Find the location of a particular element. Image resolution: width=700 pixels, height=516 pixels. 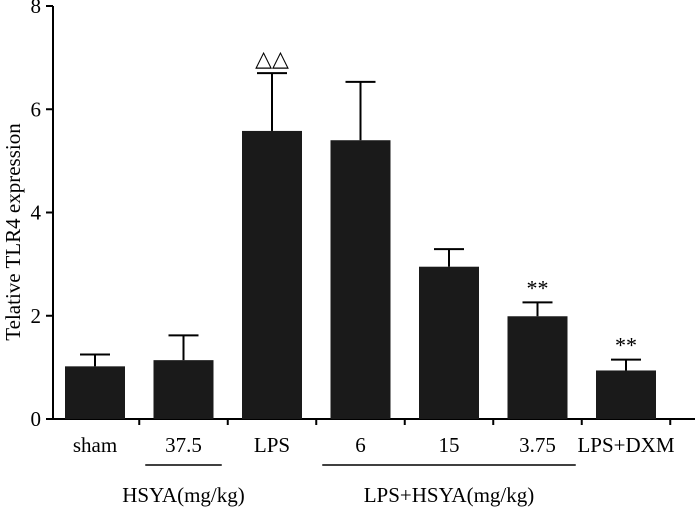

y-tick-label: 8 is located at coordinates (36, 9).